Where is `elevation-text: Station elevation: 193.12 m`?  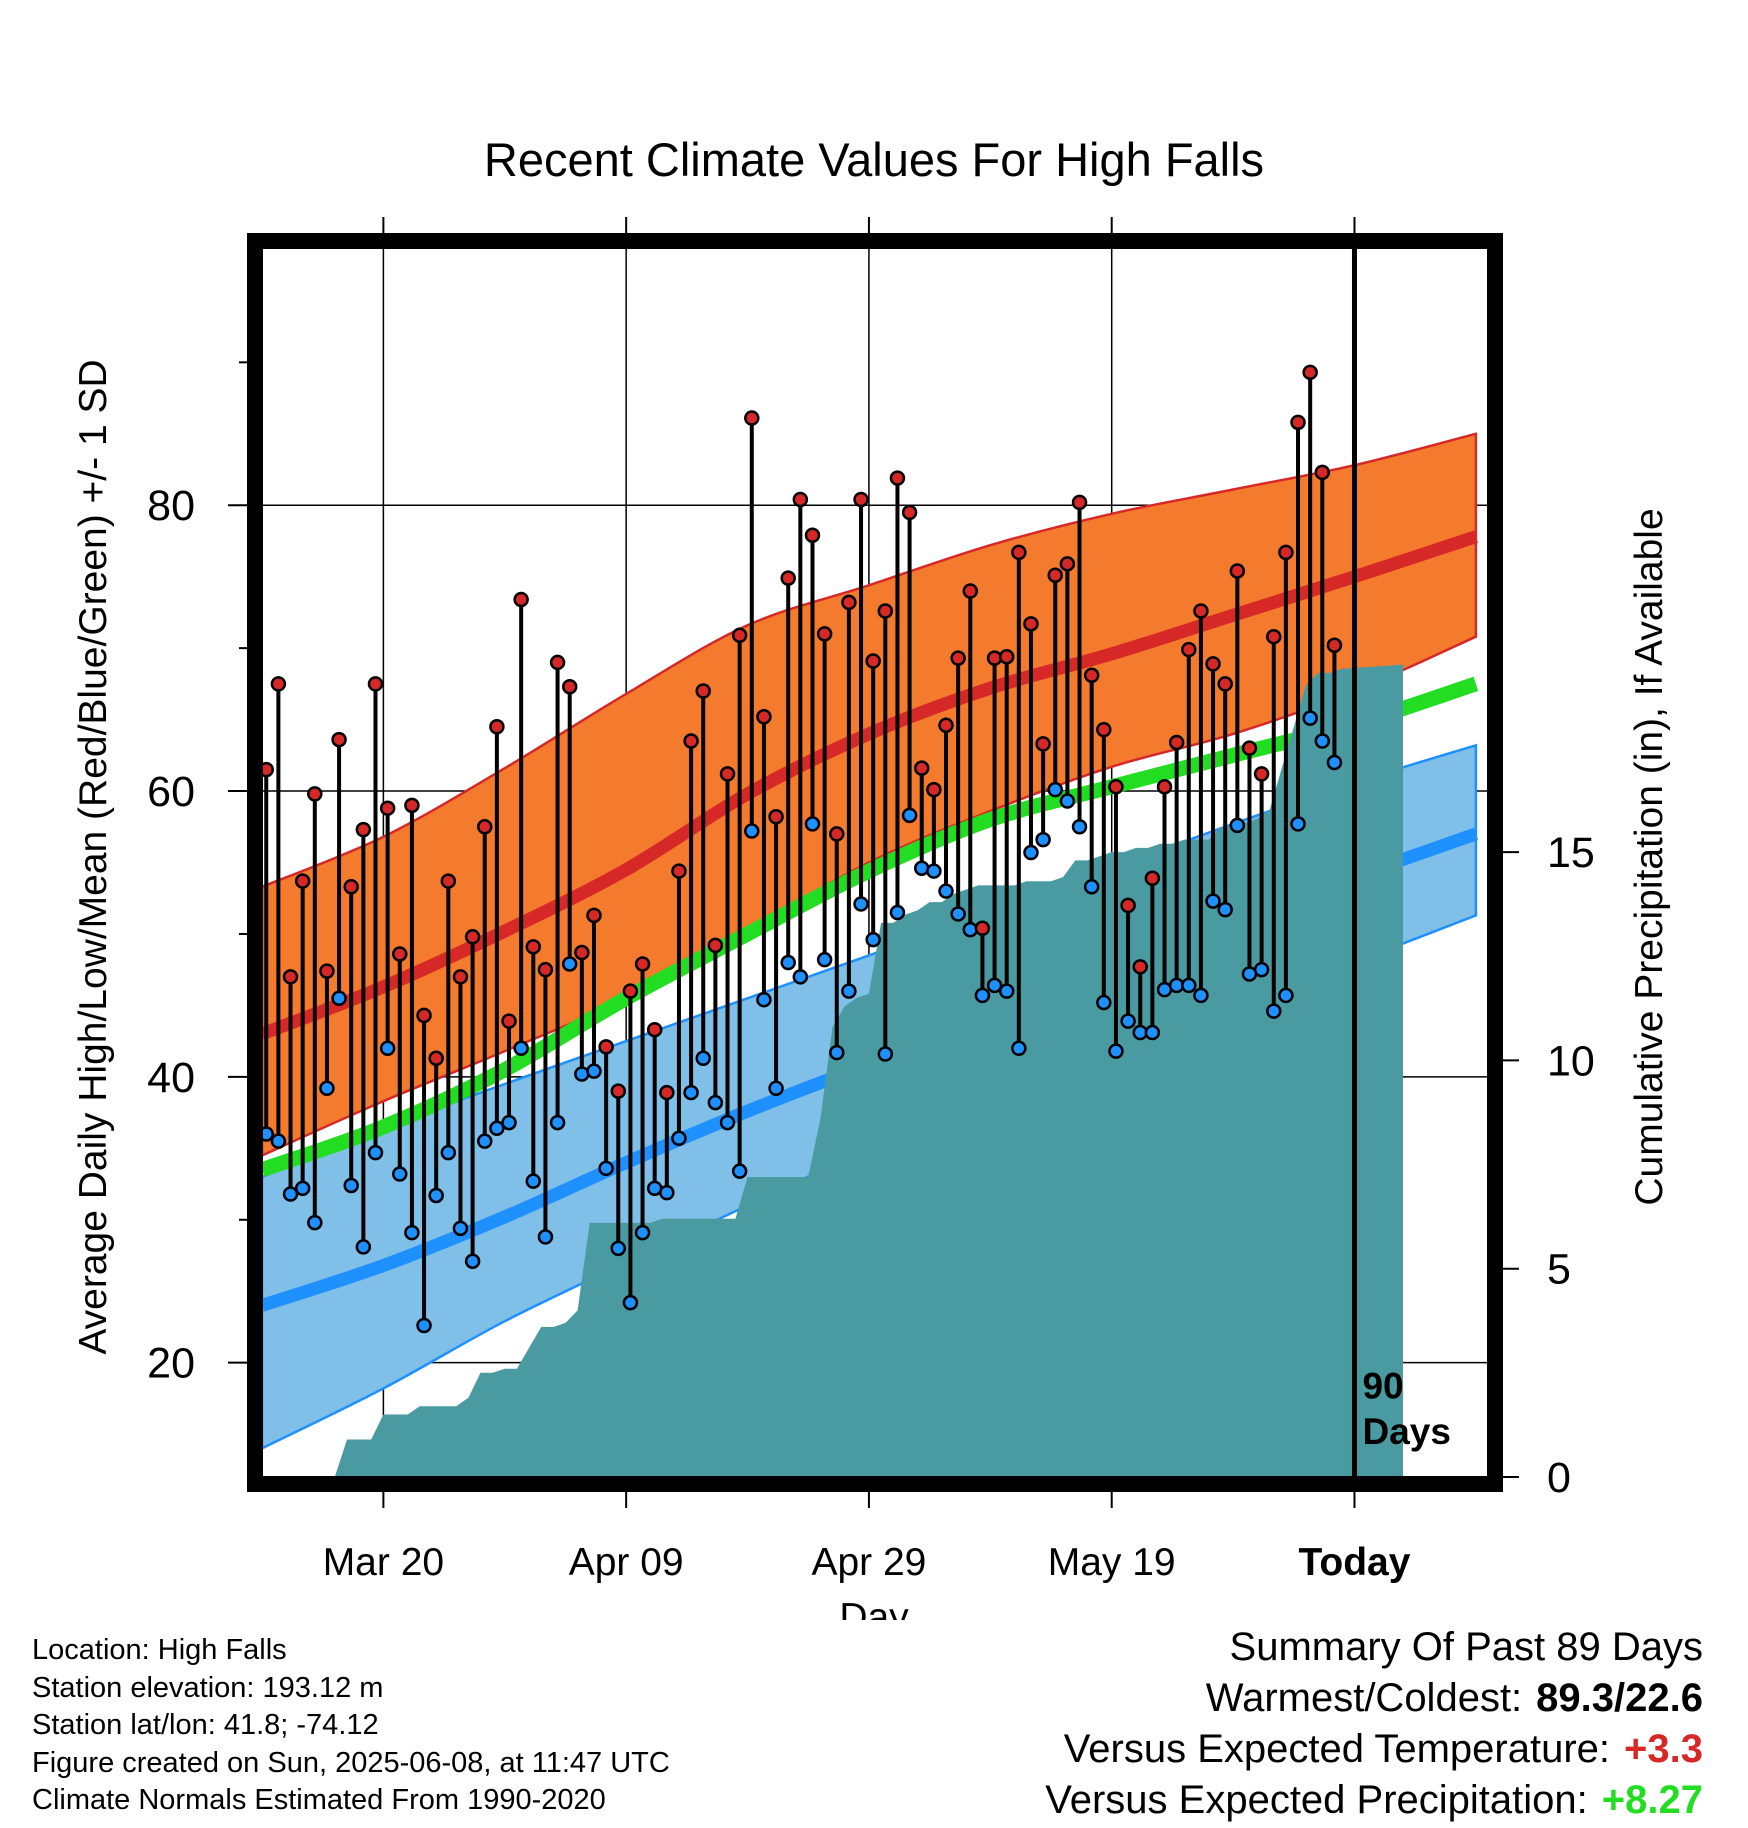 elevation-text: Station elevation: 193.12 m is located at coordinates (208, 1687).